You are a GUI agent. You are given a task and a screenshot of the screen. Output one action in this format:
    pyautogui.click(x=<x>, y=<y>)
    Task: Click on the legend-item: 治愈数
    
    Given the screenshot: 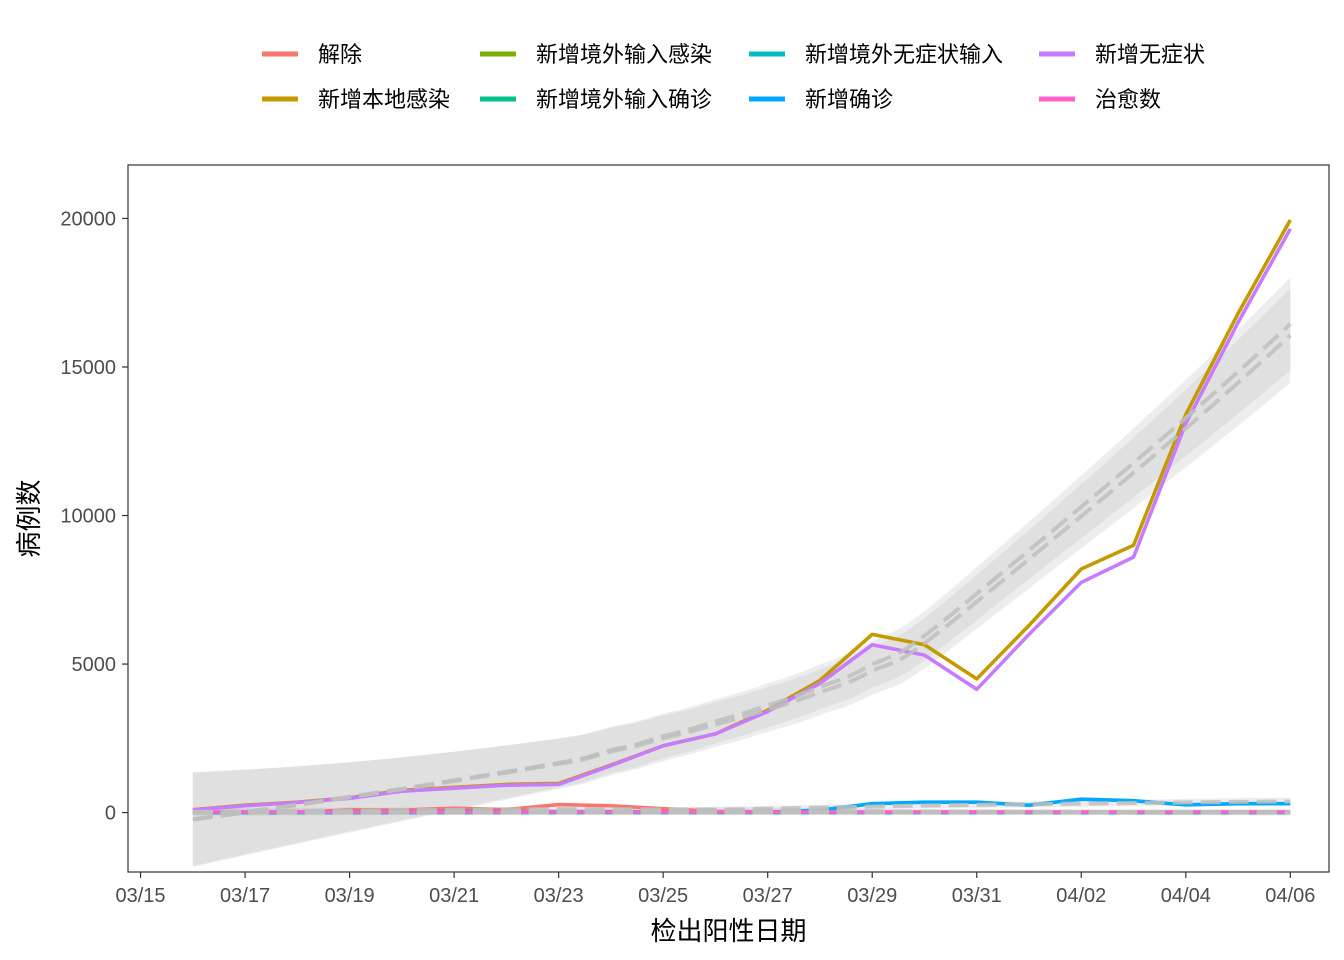 What is the action you would take?
    pyautogui.click(x=1100, y=100)
    